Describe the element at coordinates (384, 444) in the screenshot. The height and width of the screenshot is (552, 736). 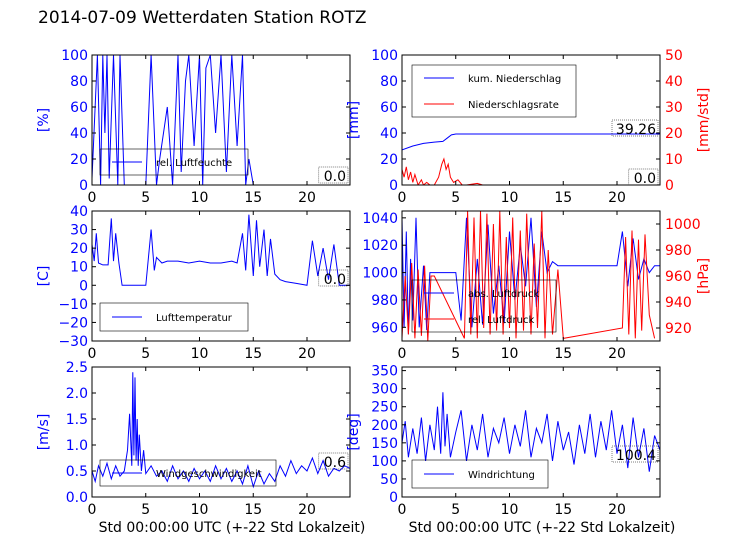
I see `y-tick-label: 150` at that location.